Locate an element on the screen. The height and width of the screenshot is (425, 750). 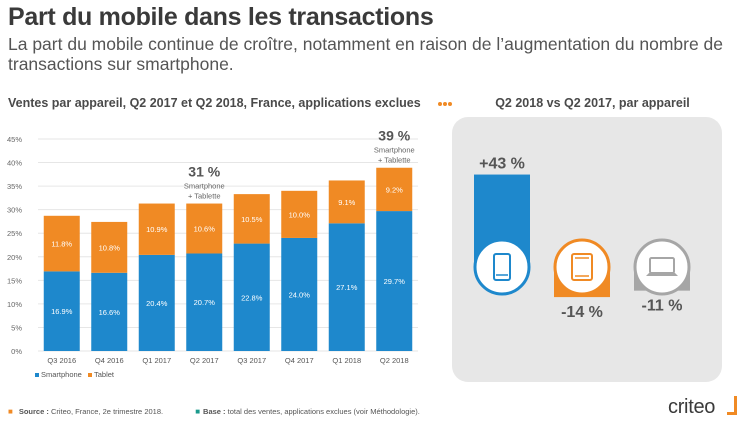
smartphone-value-label: 16.9% is located at coordinates (62, 311).